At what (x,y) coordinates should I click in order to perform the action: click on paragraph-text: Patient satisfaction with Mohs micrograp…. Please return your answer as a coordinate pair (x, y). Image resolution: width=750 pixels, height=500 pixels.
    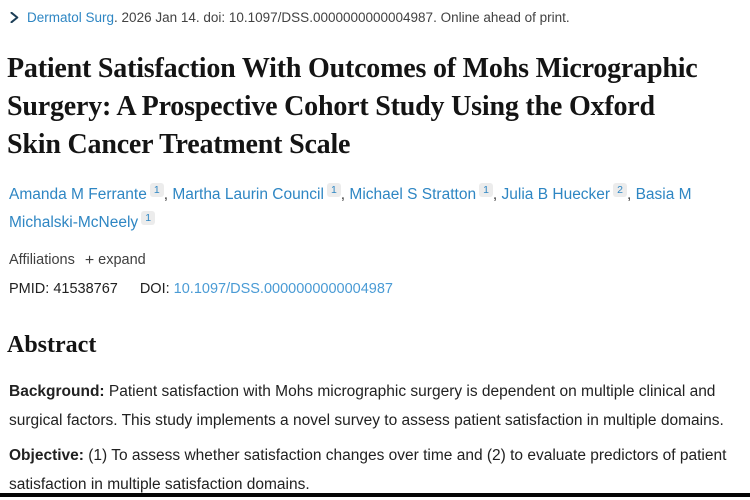
    Looking at the image, I should click on (366, 406).